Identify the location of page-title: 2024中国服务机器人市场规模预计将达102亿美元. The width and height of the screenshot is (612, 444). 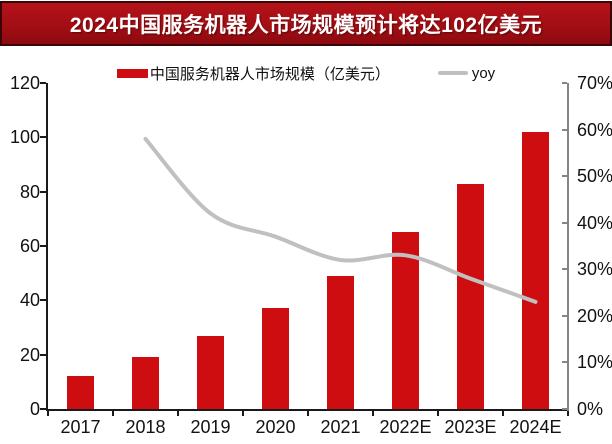
(306, 25).